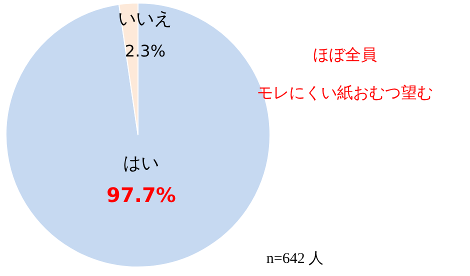 This screenshot has height=276, width=470. Describe the element at coordinates (295, 259) in the screenshot. I see `text: n=642 人` at that location.